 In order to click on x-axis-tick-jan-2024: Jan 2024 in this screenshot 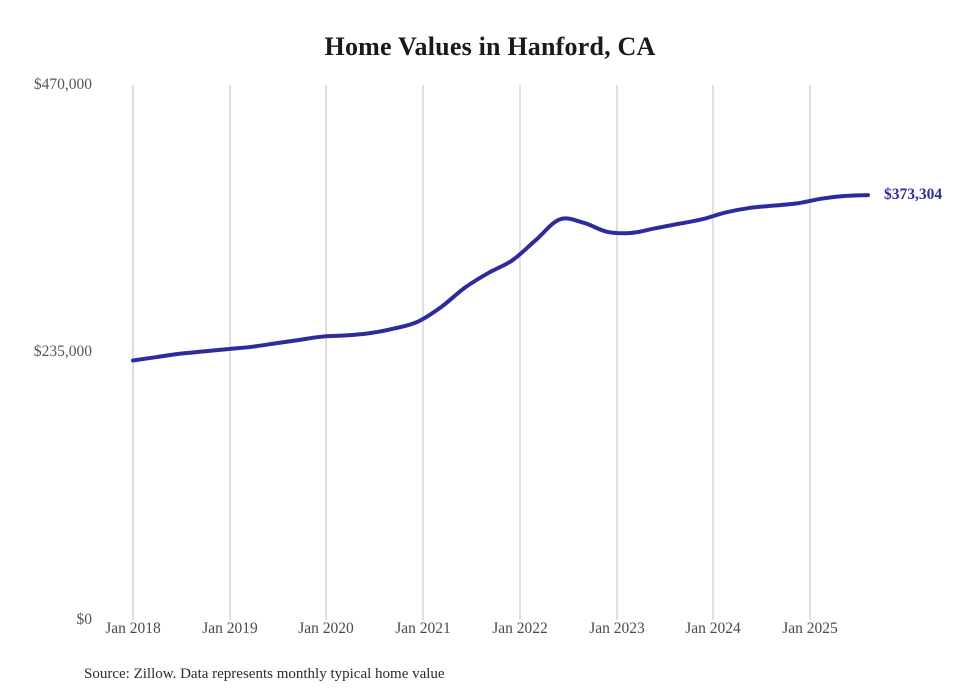, I will do `click(713, 628)`.